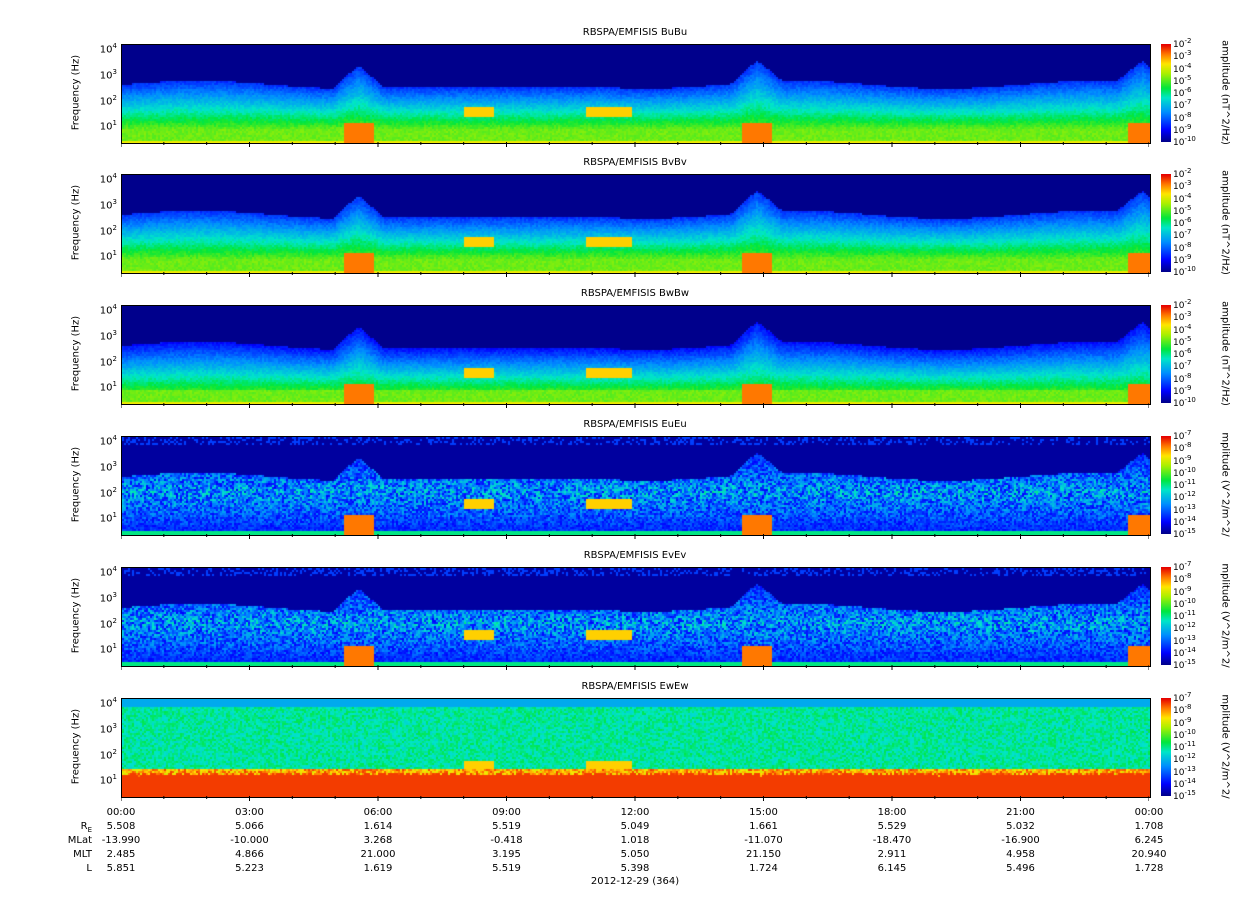 The image size is (1248, 899). Describe the element at coordinates (635, 881) in the screenshot. I see `date-label: 2012-12-29 (364)` at that location.